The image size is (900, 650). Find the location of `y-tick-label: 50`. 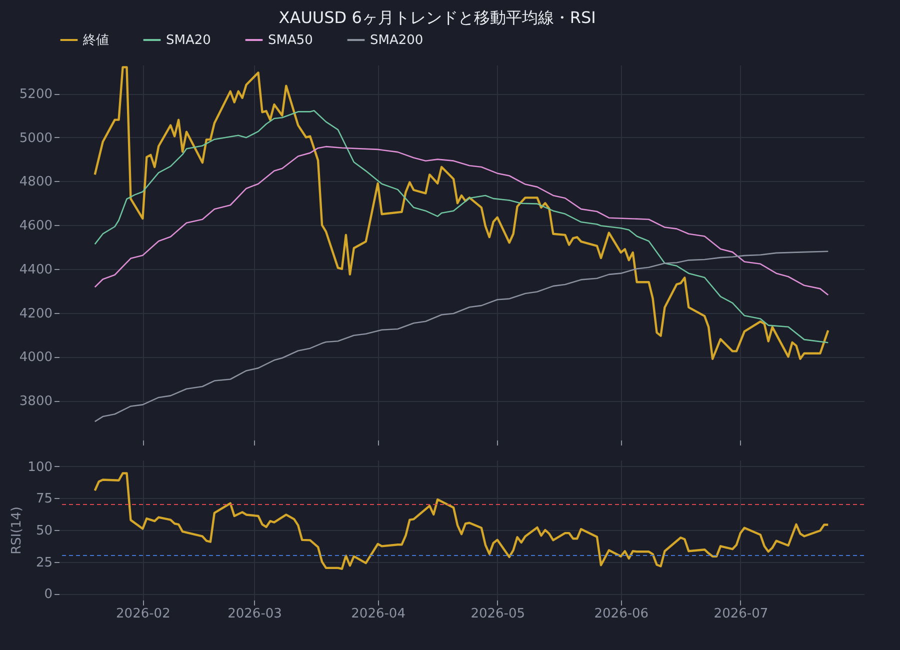

y-tick-label: 50 is located at coordinates (44, 531).